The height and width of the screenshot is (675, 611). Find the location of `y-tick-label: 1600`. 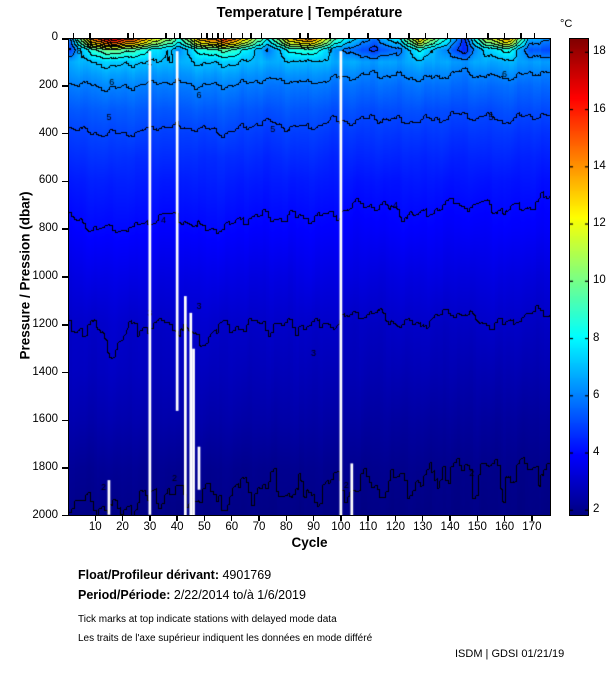

y-tick-label: 1600 is located at coordinates (45, 419).